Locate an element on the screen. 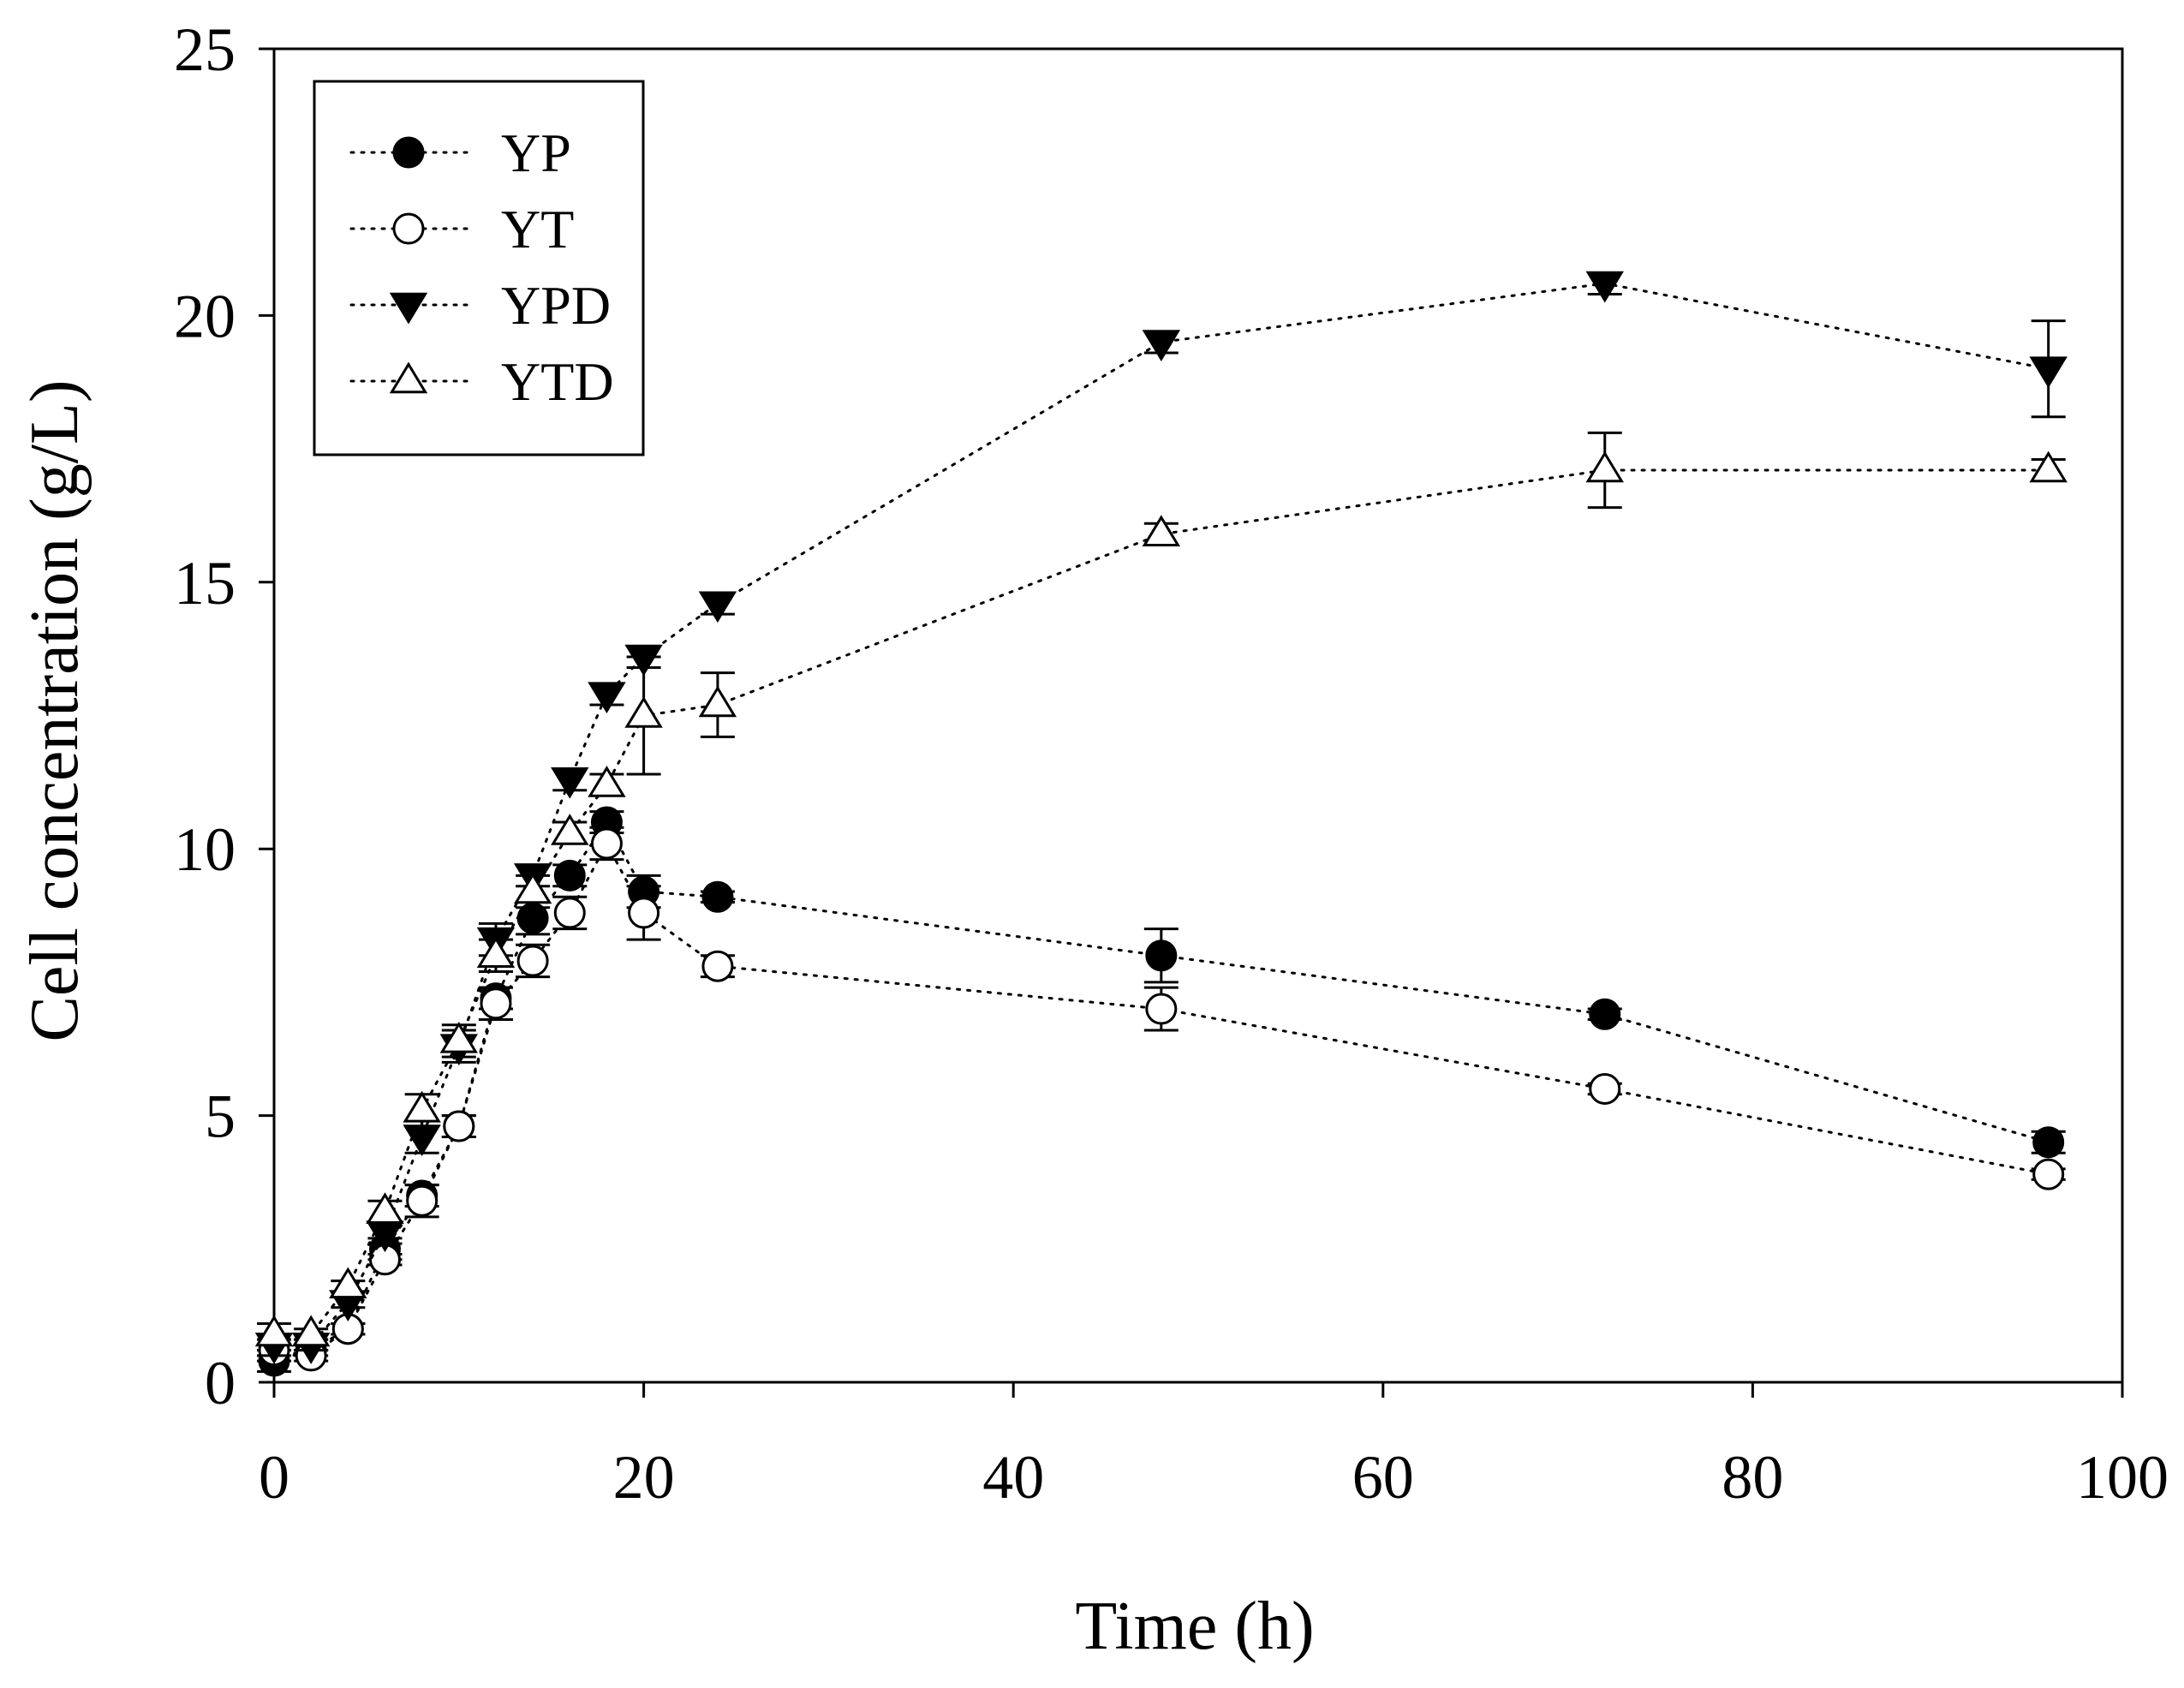 This screenshot has height=1688, width=2184. legend-item-ytd: YTD is located at coordinates (482, 381).